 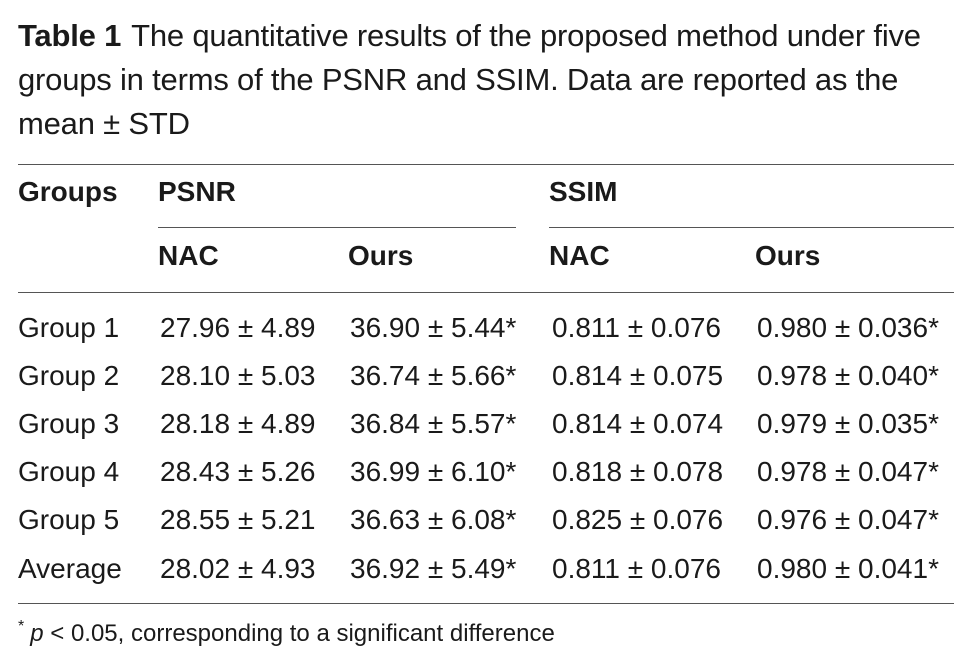 What do you see at coordinates (848, 519) in the screenshot?
I see `ssim-ours-value: 0.976 ± 0.047*` at bounding box center [848, 519].